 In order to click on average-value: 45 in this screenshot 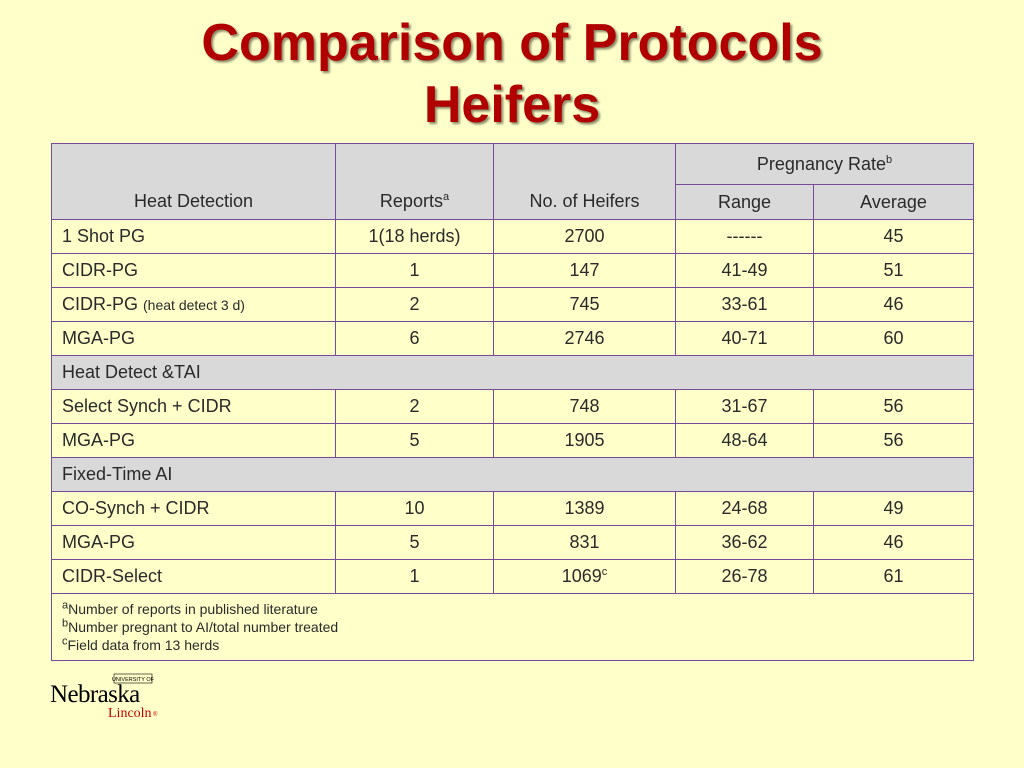, I will do `click(893, 236)`.